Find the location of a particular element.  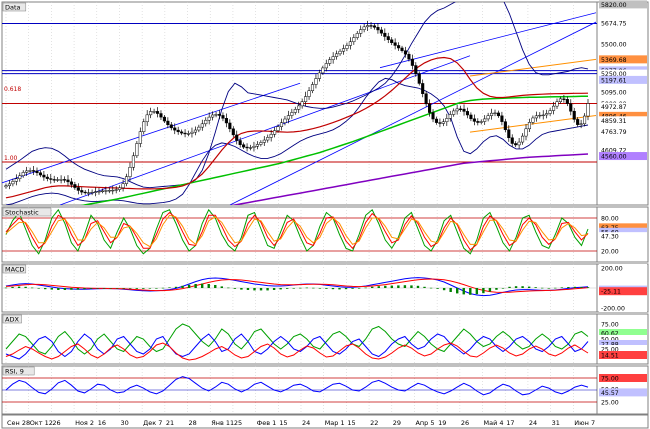

x-axis-label-7: 21 is located at coordinates (170, 423).